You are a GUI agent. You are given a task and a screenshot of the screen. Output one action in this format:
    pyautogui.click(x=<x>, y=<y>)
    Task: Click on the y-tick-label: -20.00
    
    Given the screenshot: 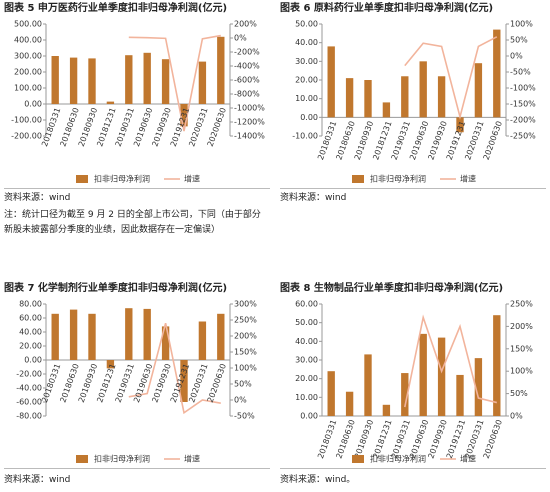 What is the action you would take?
    pyautogui.click(x=29, y=374)
    